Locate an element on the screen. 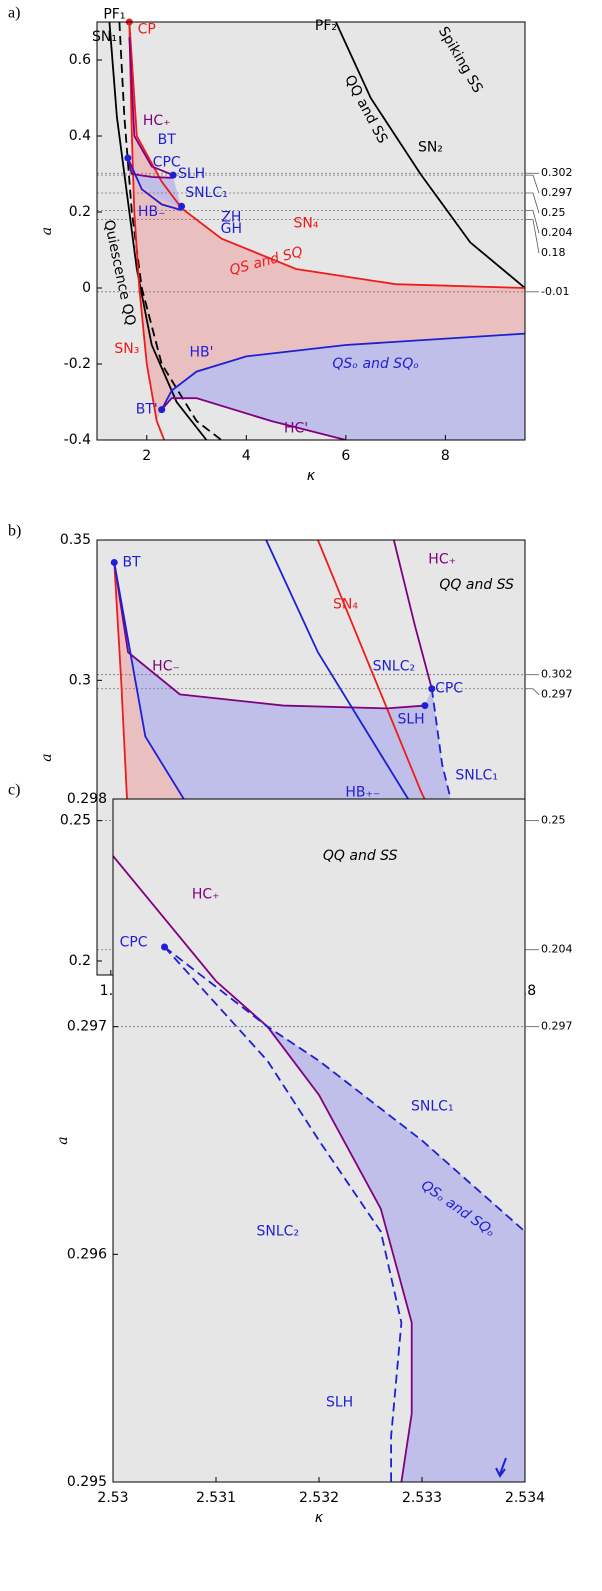 This screenshot has height=1591, width=602. annotation: PF₁ is located at coordinates (114, 14).